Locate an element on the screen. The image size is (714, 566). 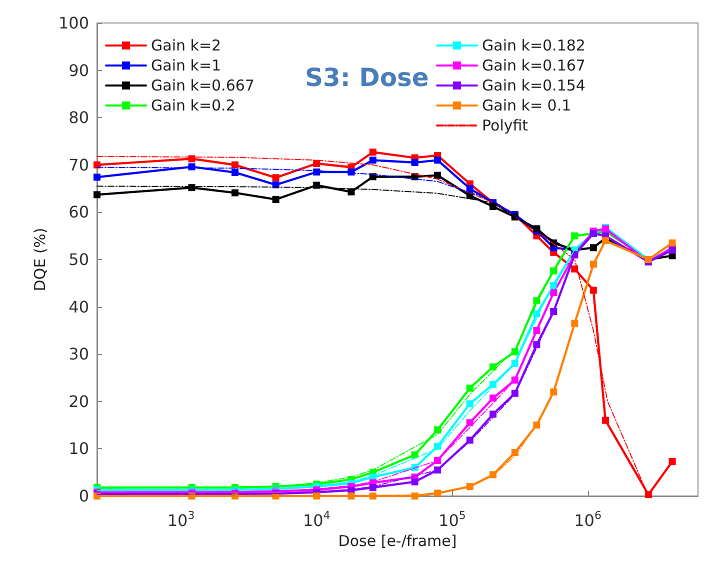
legend-label: Polyfit is located at coordinates (505, 125).